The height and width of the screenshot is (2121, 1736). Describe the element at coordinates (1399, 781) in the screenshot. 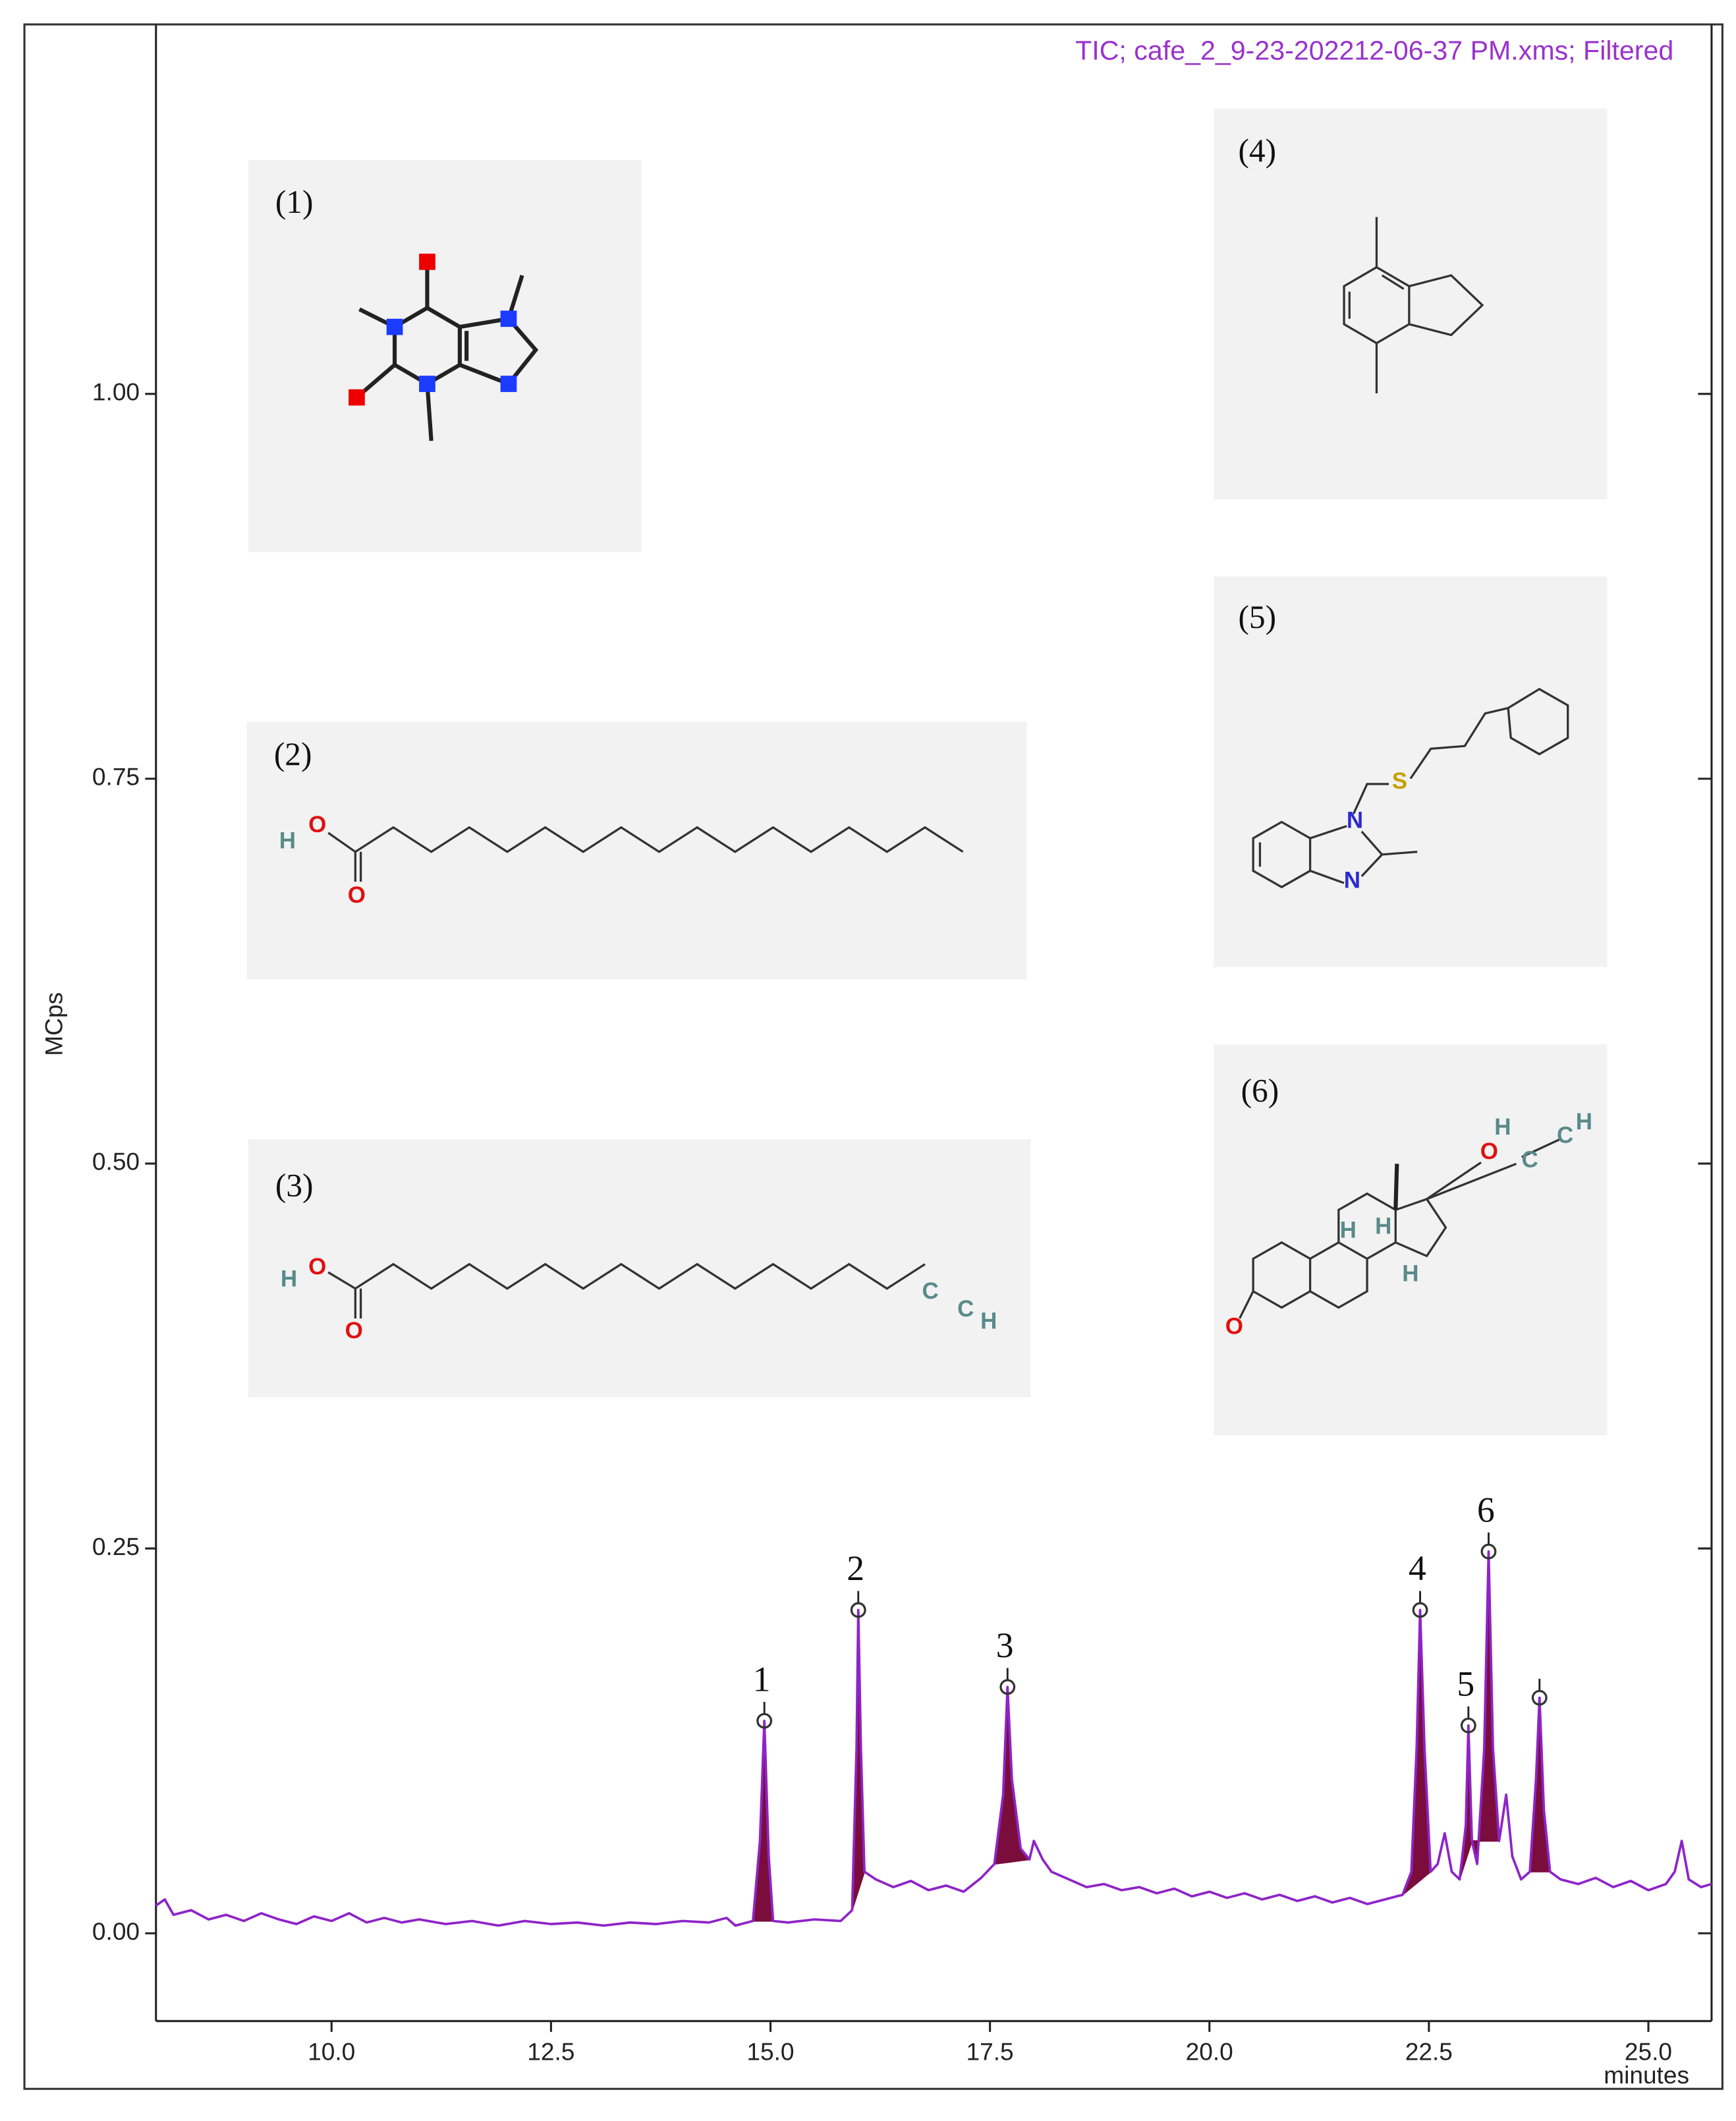

I see `atom-label: S` at that location.